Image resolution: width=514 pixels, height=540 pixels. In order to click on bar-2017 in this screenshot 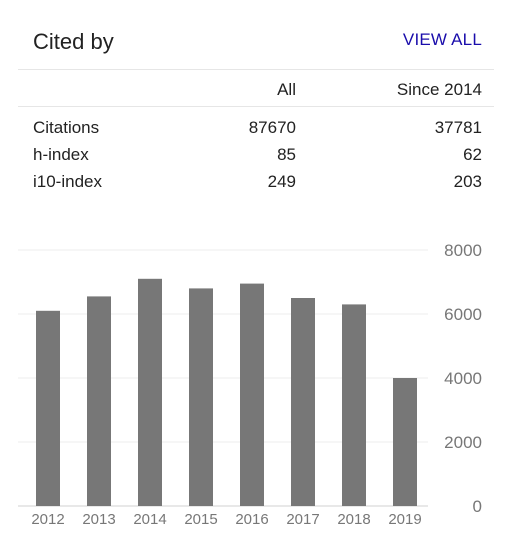, I will do `click(303, 402)`.